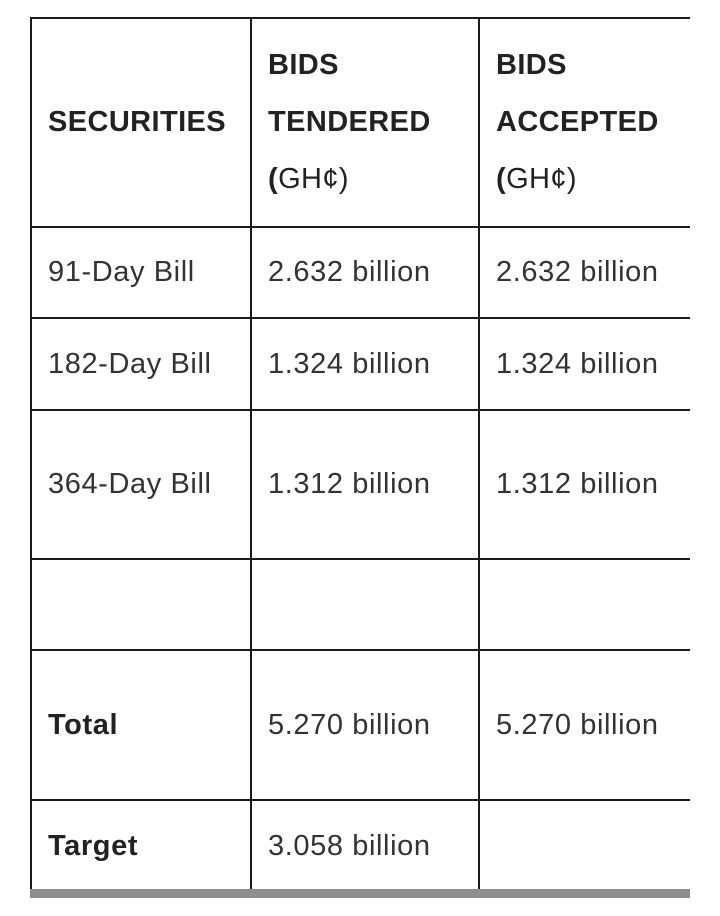 Image resolution: width=720 pixels, height=916 pixels. I want to click on header-securities: SECURITIES, so click(141, 122).